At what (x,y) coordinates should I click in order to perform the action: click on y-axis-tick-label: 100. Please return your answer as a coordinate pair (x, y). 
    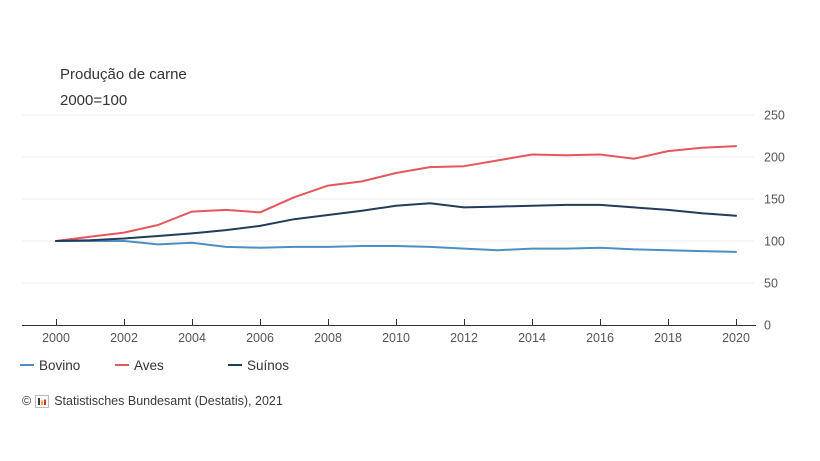
    Looking at the image, I should click on (774, 242).